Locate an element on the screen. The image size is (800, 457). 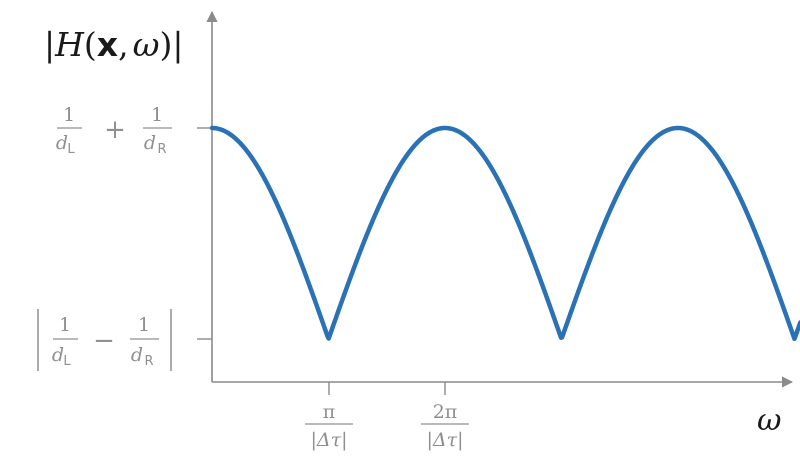
y-tick-label-min: 1 d L − 1 d R is located at coordinates (104, 340).